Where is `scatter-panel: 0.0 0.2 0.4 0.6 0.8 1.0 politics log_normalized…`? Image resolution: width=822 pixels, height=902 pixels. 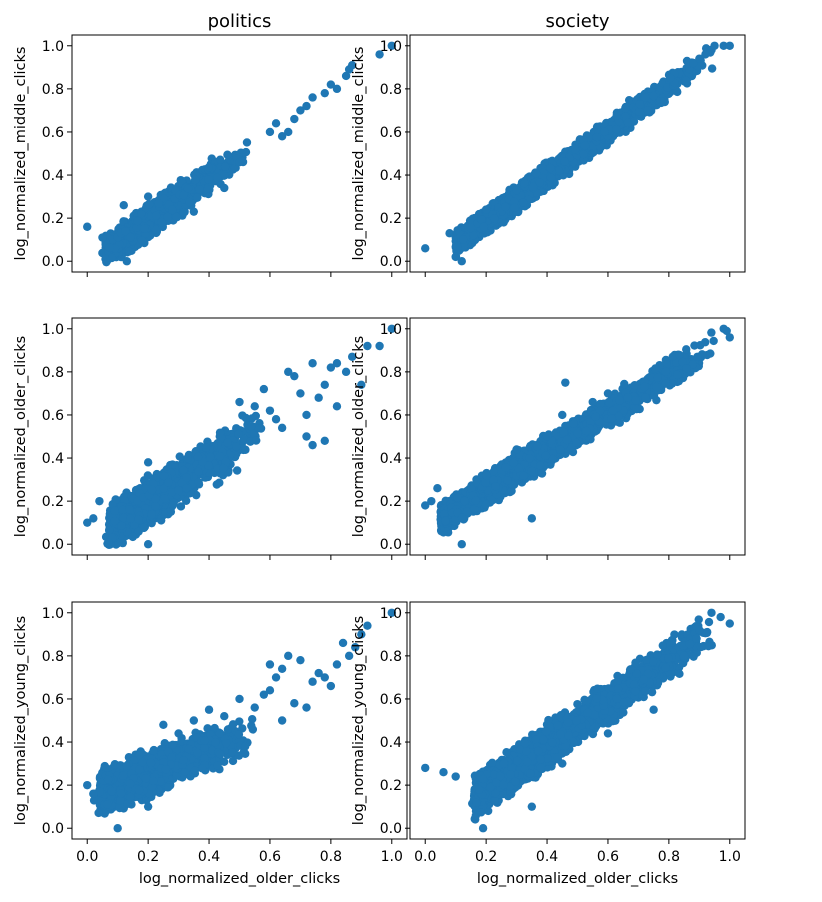
scatter-panel: 0.0 0.2 0.4 0.6 0.8 1.0 politics log_normalized… is located at coordinates (210, 144).